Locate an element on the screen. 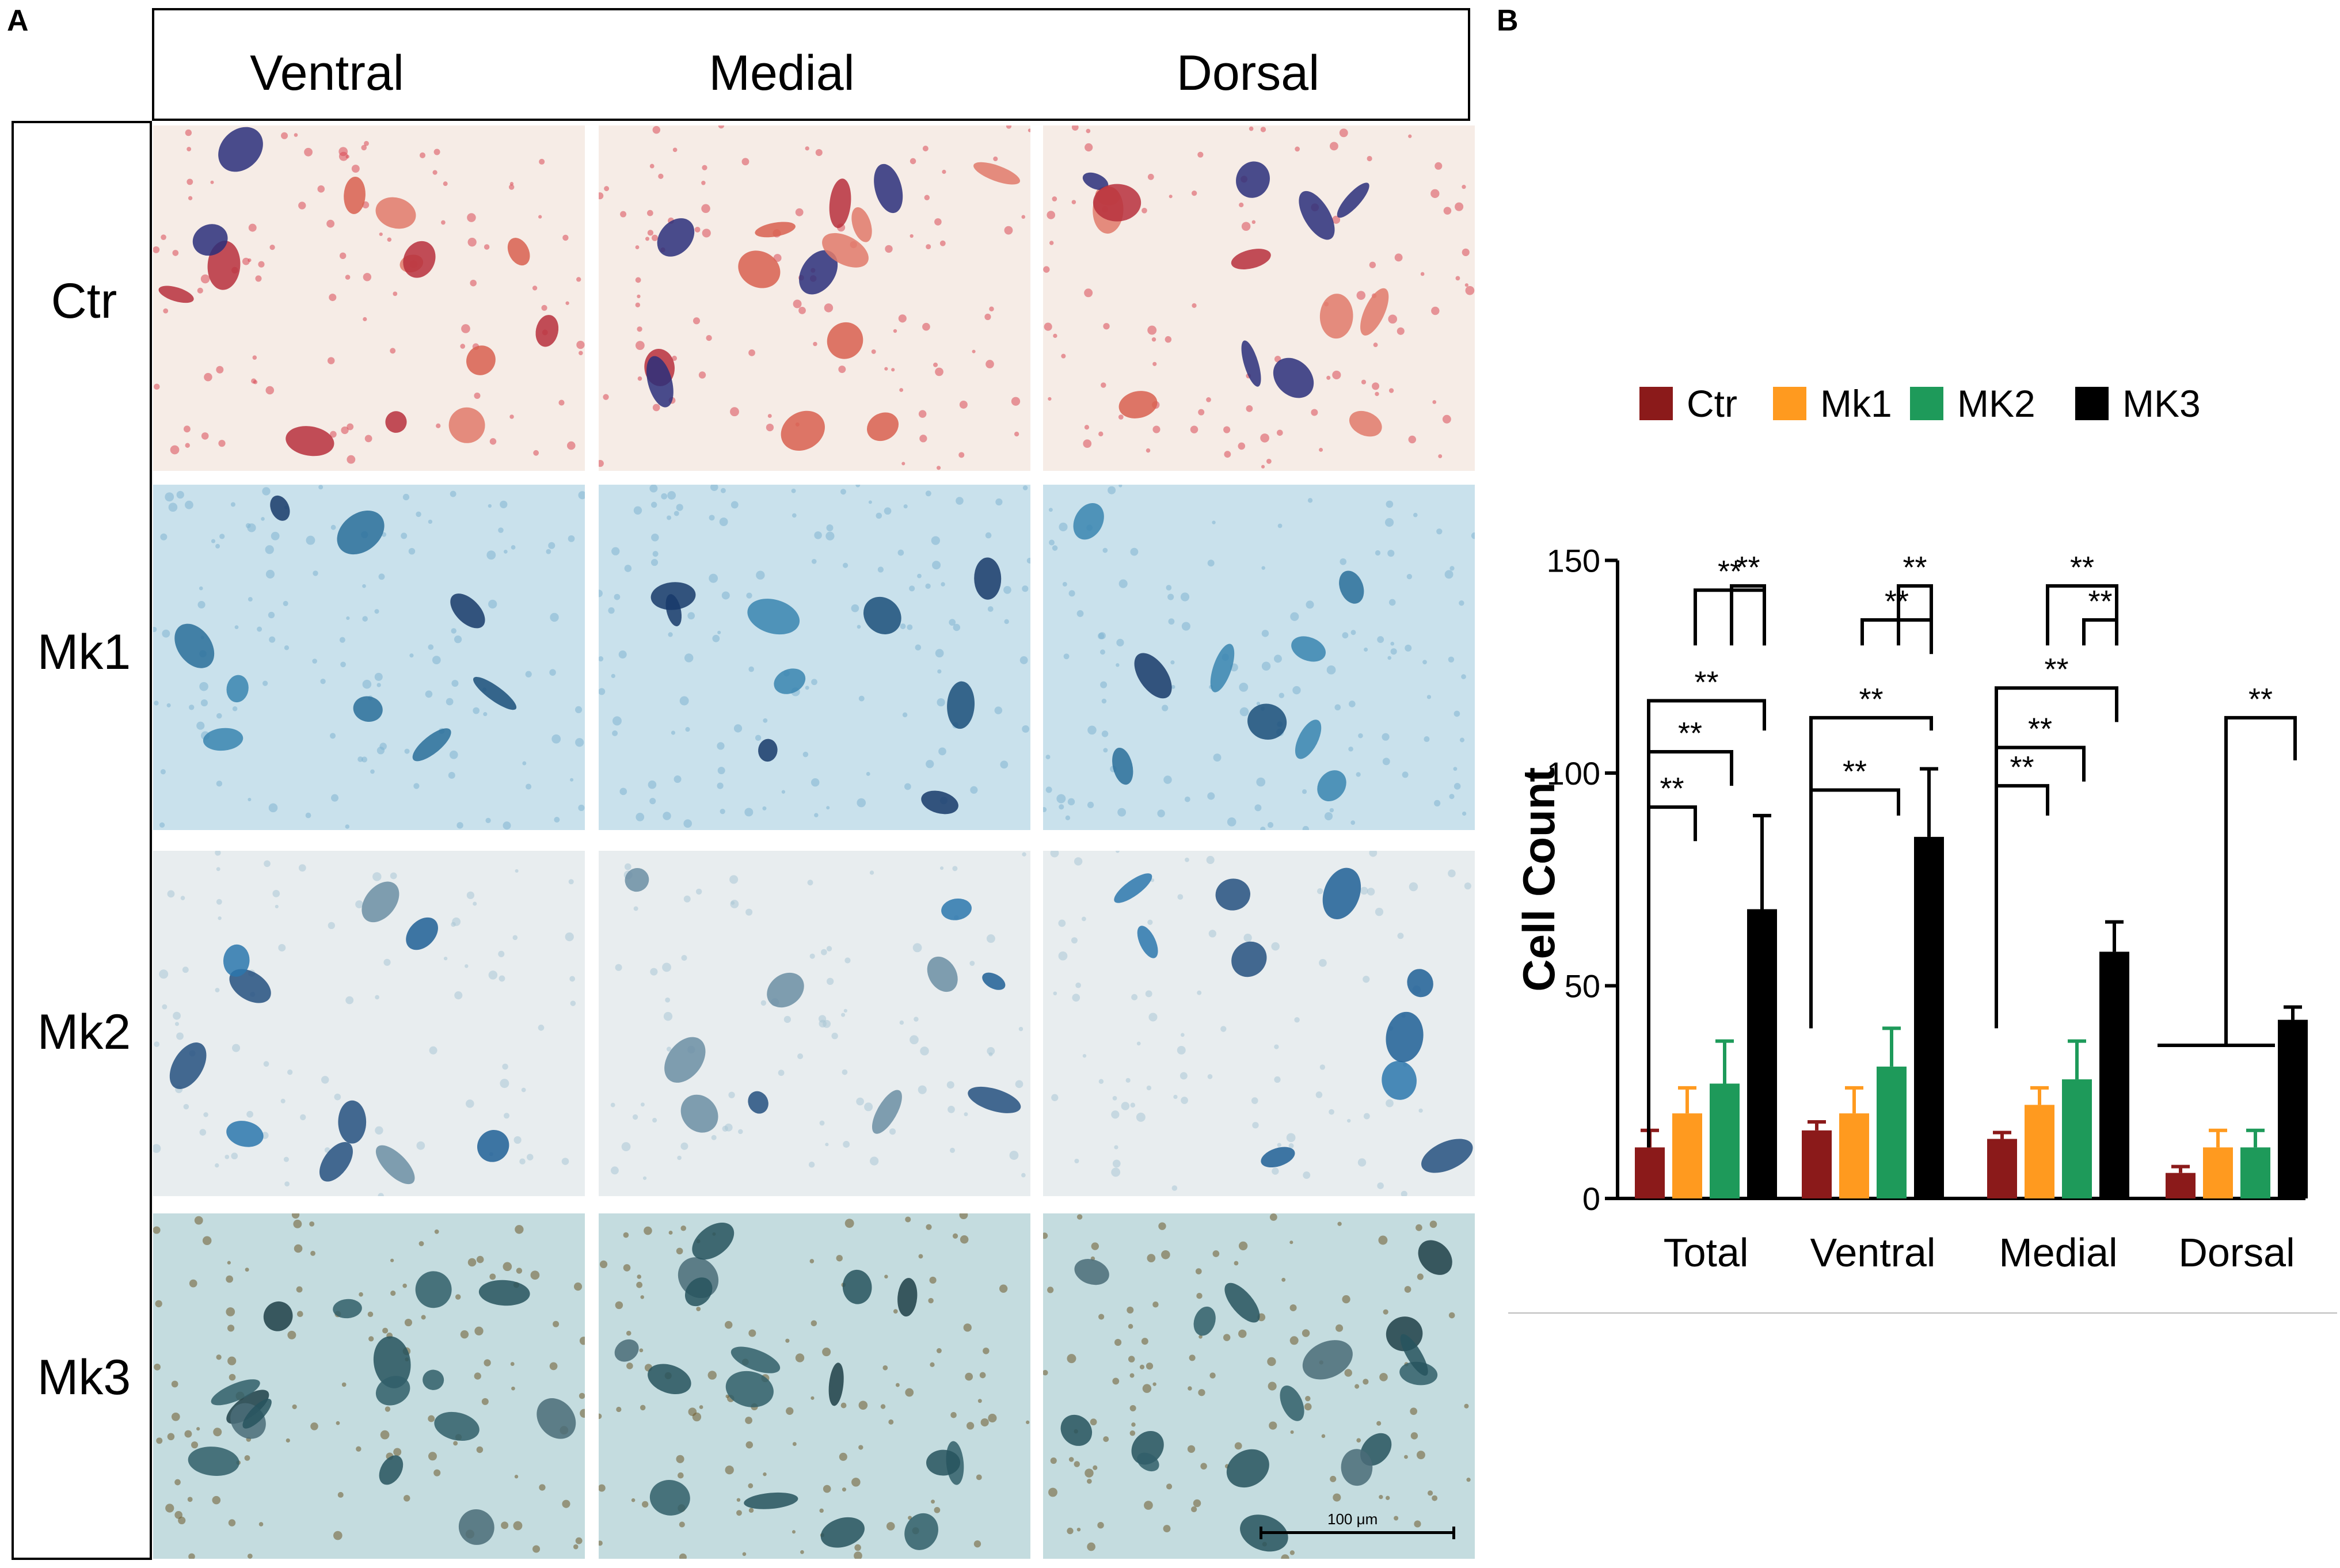 This screenshot has width=2340, height=1568. bar-mk3-ventral is located at coordinates (1929, 1017).